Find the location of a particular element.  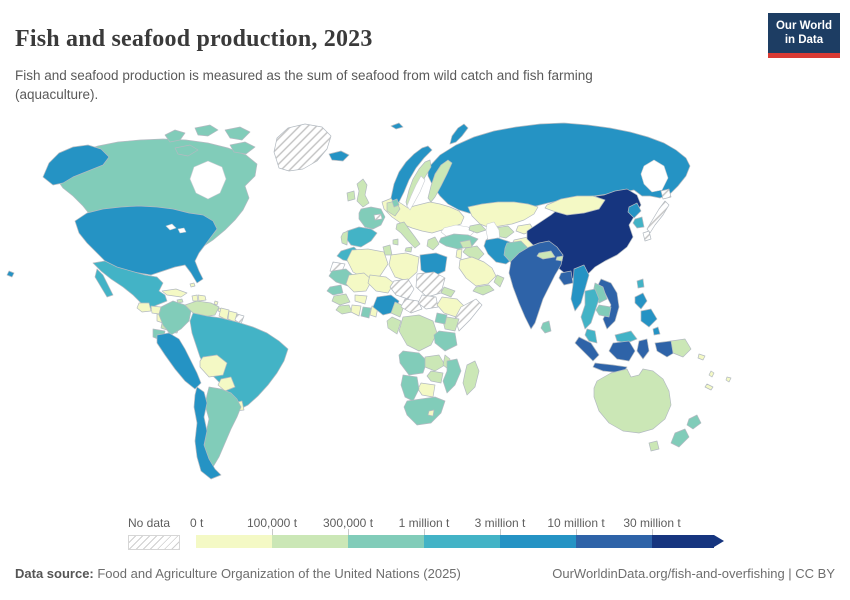

country-colombia is located at coordinates (175, 318).